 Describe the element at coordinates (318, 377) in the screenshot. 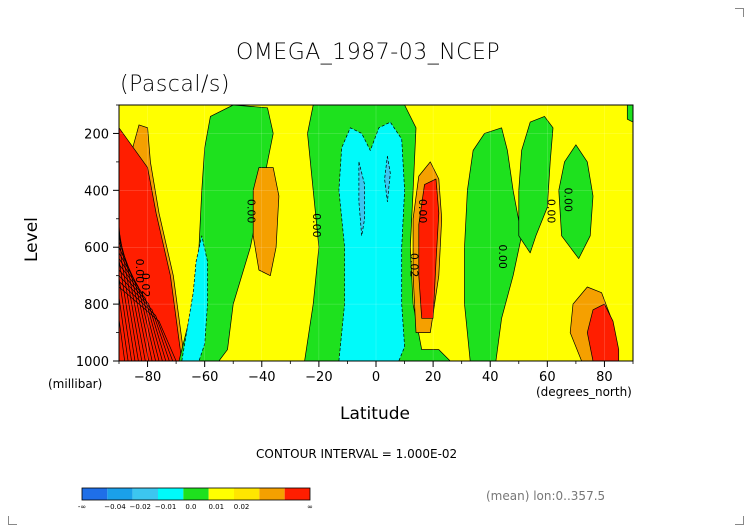

I see `x-tick-label: −20` at that location.